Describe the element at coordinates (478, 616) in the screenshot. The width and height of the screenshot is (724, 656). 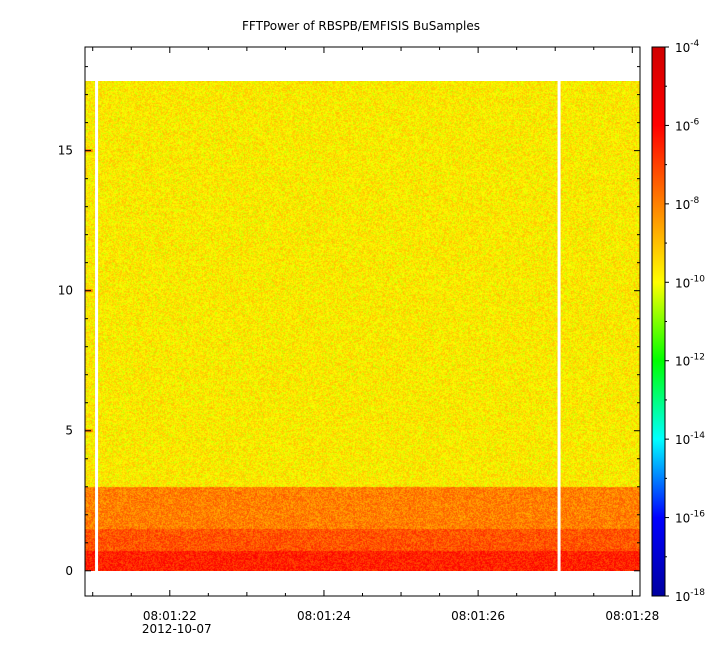
I see `x-tick-label: 08:01:26` at that location.